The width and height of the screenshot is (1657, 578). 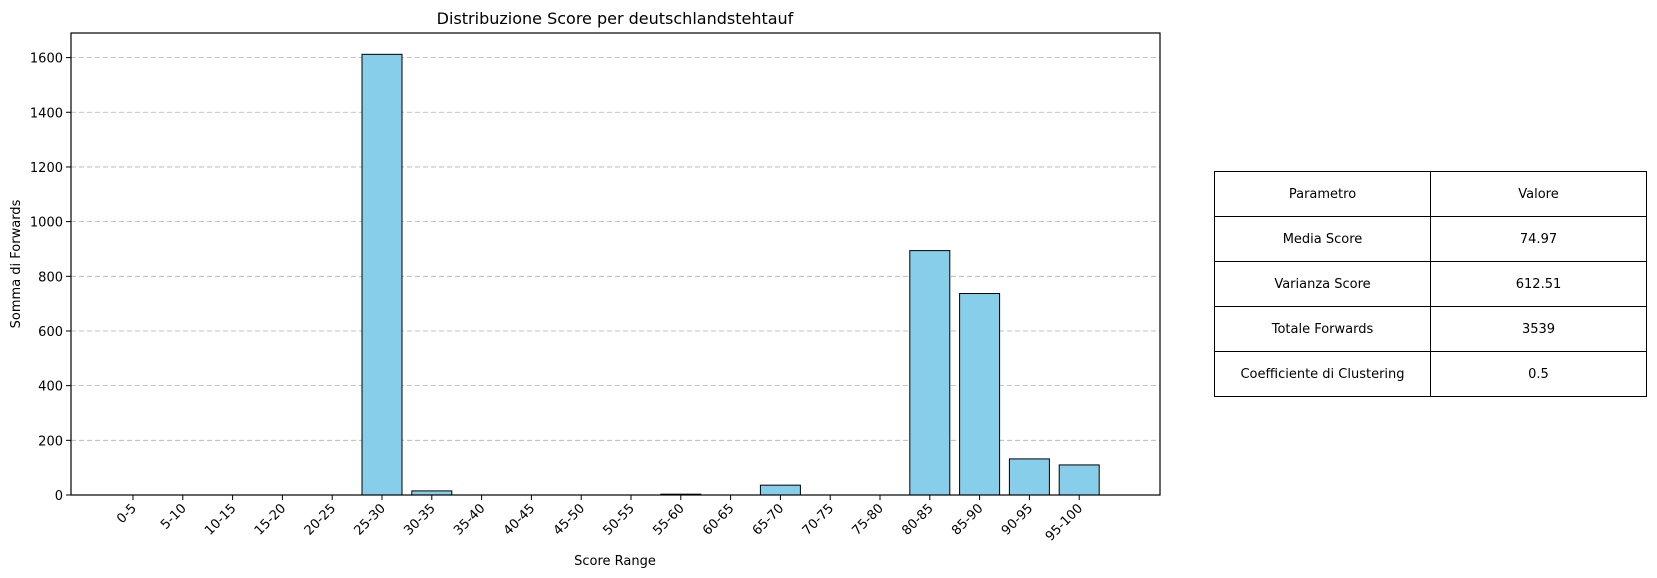 What do you see at coordinates (668, 519) in the screenshot?
I see `x-tick-label: 55-60` at bounding box center [668, 519].